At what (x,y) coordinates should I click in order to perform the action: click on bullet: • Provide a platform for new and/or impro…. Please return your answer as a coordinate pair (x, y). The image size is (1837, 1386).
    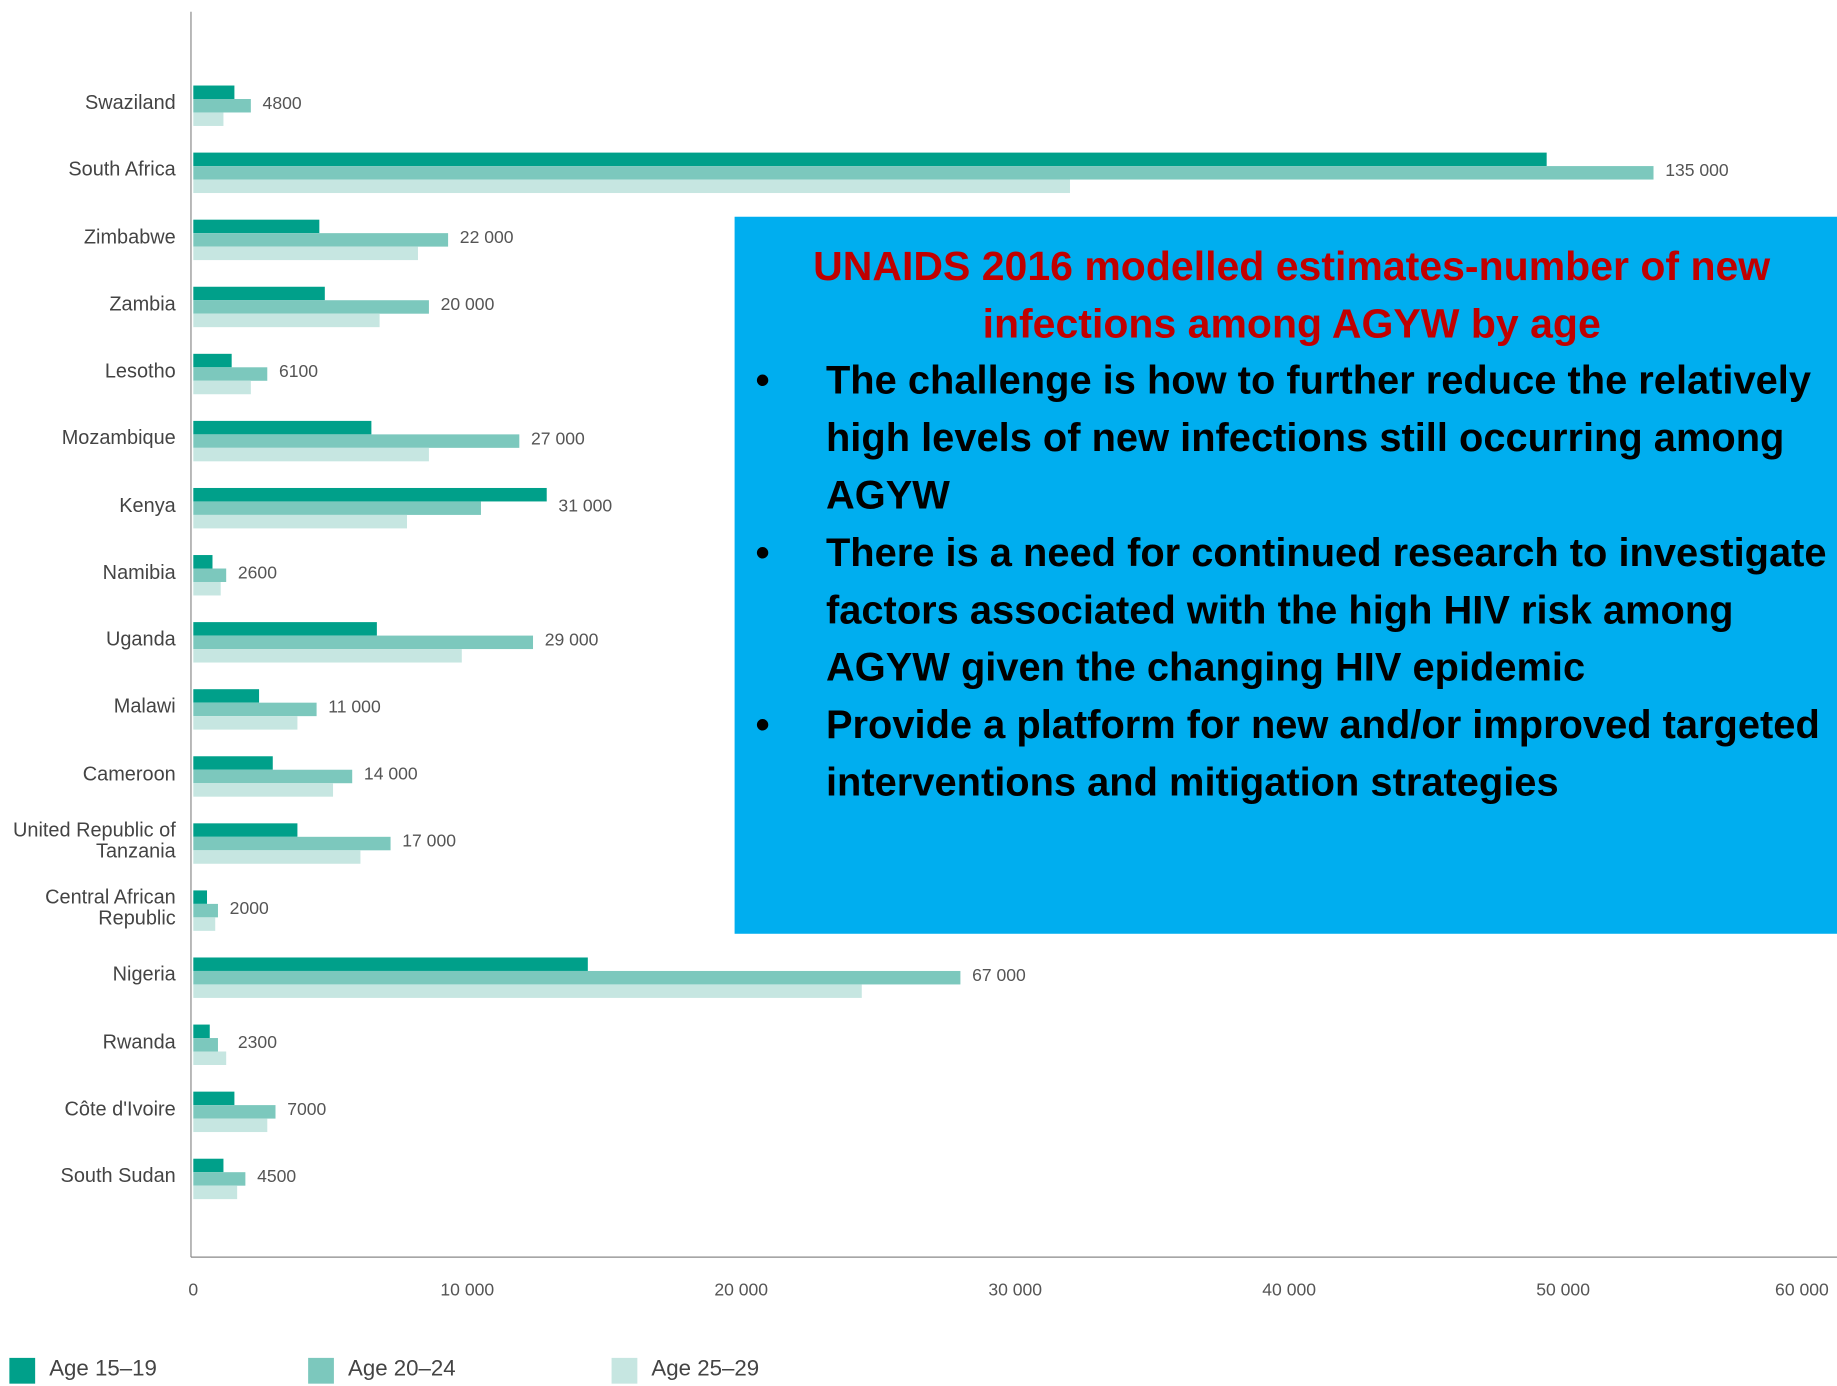
    Looking at the image, I should click on (1292, 754).